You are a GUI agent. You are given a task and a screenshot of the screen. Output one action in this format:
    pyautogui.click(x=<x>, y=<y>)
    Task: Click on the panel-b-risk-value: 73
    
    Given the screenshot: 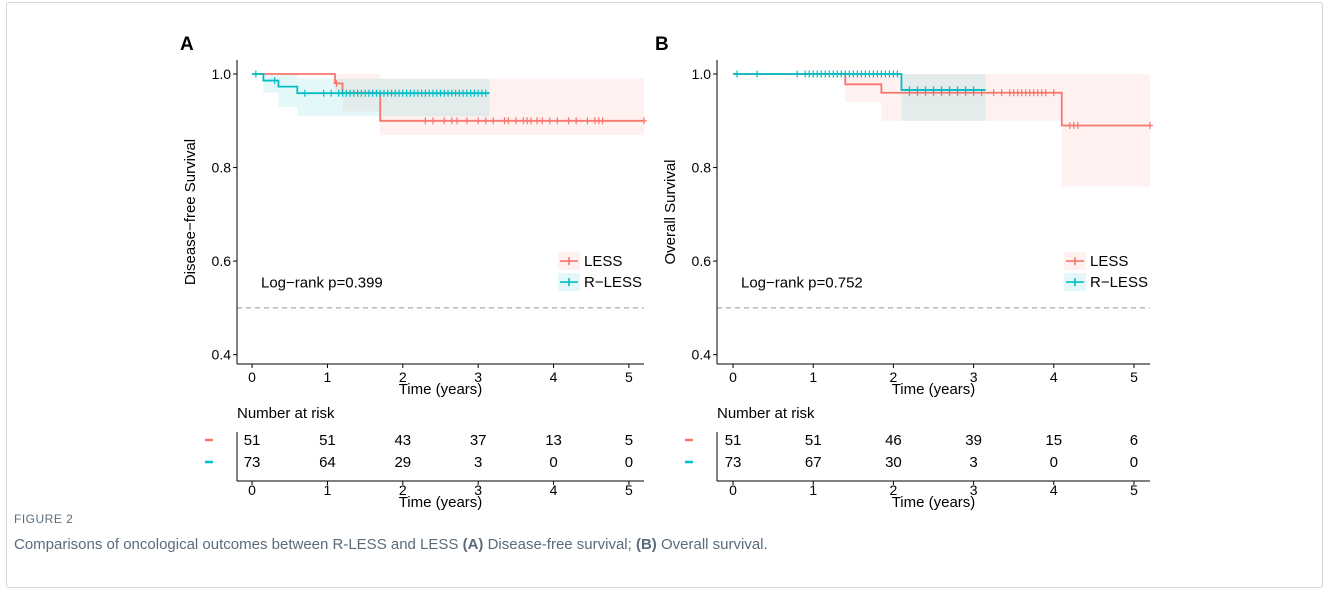 What is the action you would take?
    pyautogui.click(x=733, y=462)
    